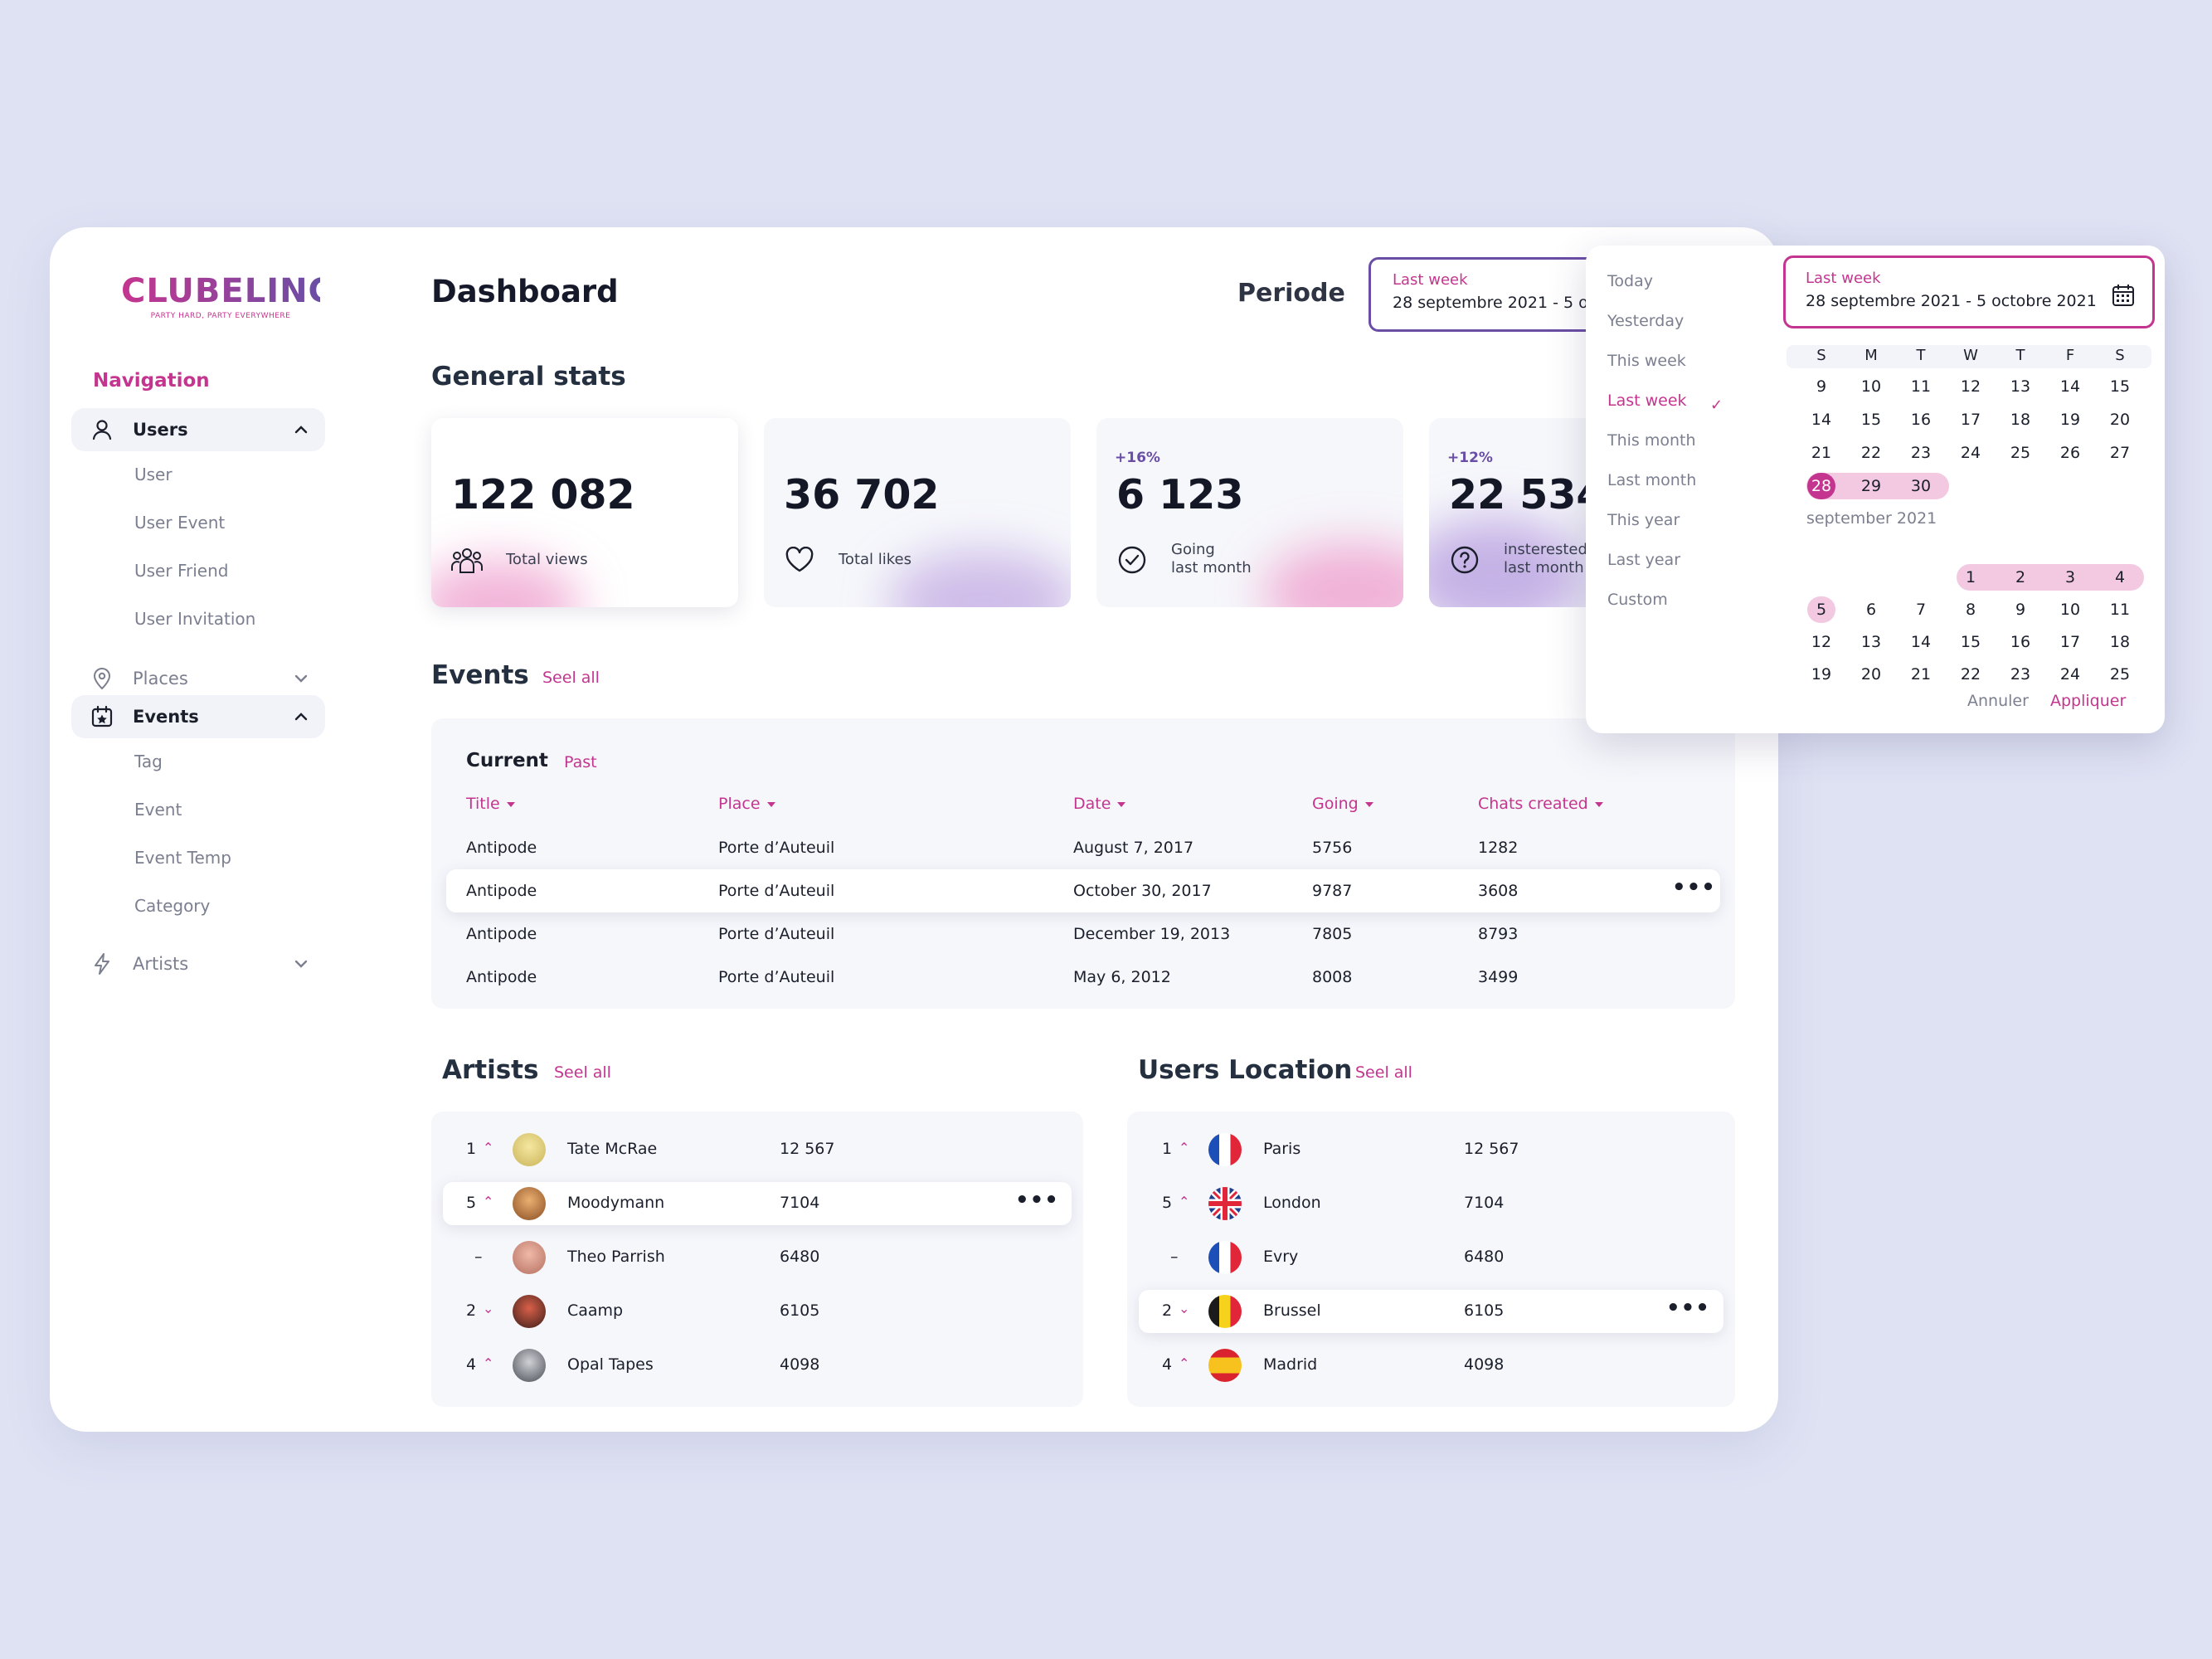 The width and height of the screenshot is (2212, 1659). What do you see at coordinates (198, 678) in the screenshot?
I see `nav-group-places: Places` at bounding box center [198, 678].